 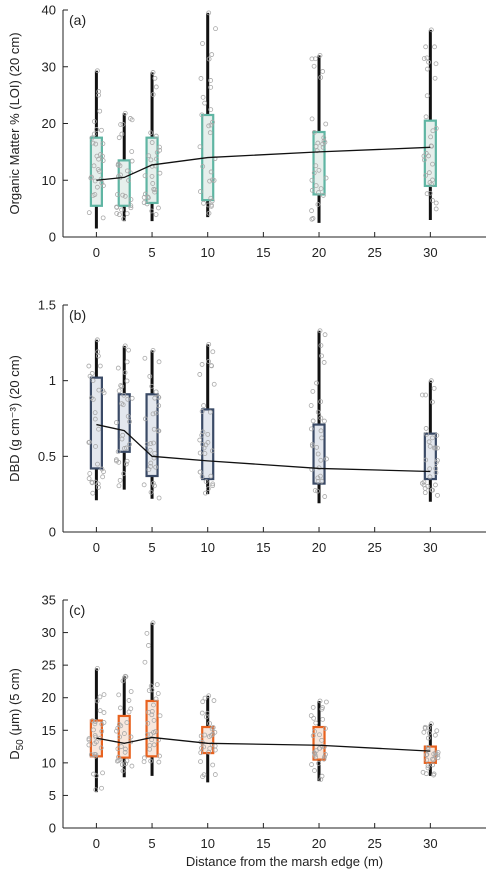 What do you see at coordinates (319, 743) in the screenshot?
I see `box-body` at bounding box center [319, 743].